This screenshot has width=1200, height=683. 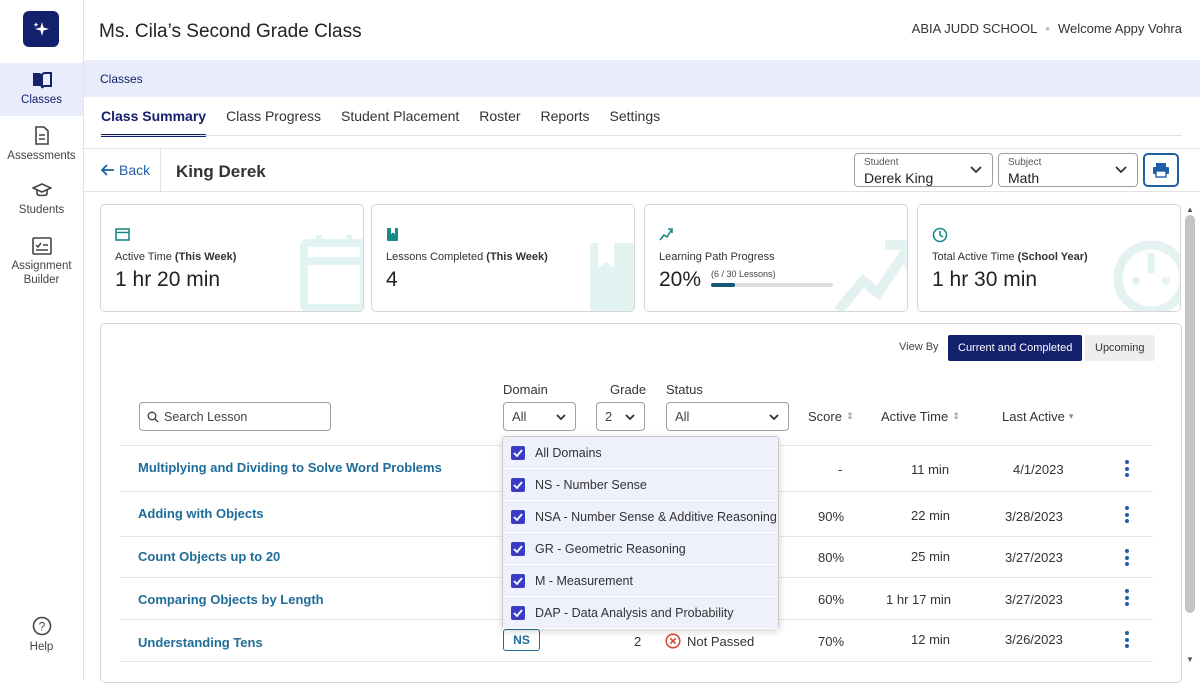 I want to click on sidebar-item-students: Students, so click(x=41, y=199).